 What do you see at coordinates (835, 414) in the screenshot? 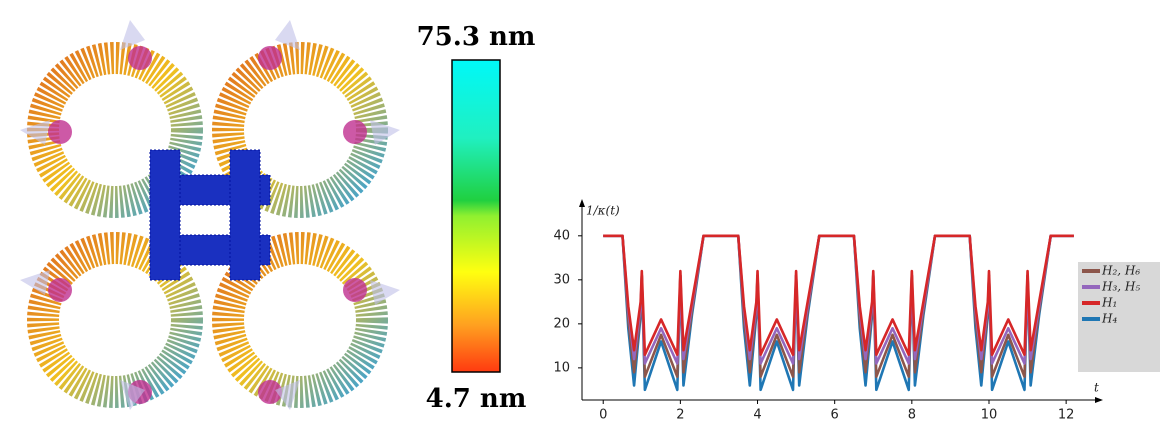
I see `x-tick-label: 6` at bounding box center [835, 414].